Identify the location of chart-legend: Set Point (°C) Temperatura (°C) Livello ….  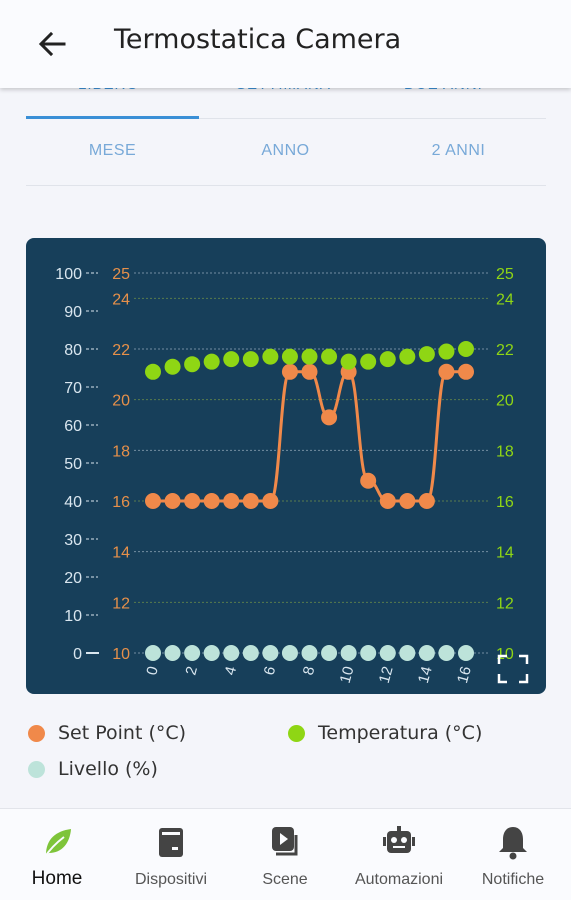
(286, 757).